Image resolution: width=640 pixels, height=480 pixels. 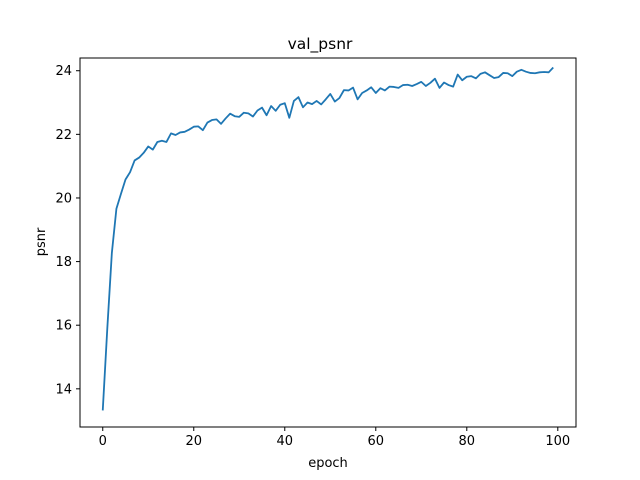 I want to click on x-tick-label: 60, so click(x=376, y=441).